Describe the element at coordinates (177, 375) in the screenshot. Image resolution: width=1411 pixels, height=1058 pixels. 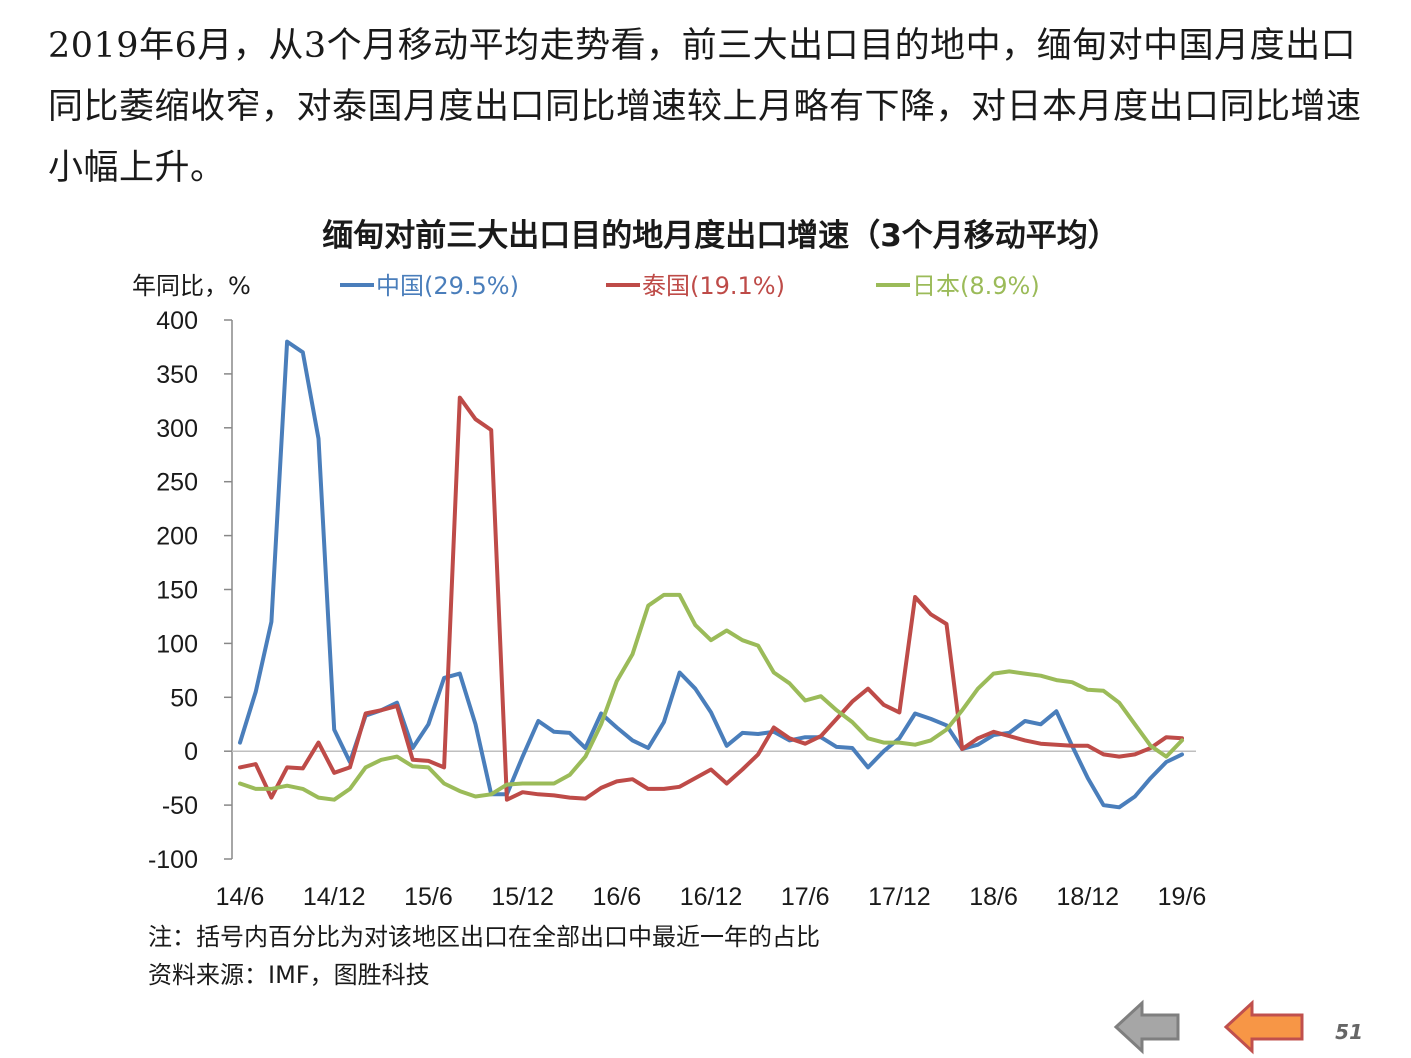
I see `y-tick-label: 350` at that location.